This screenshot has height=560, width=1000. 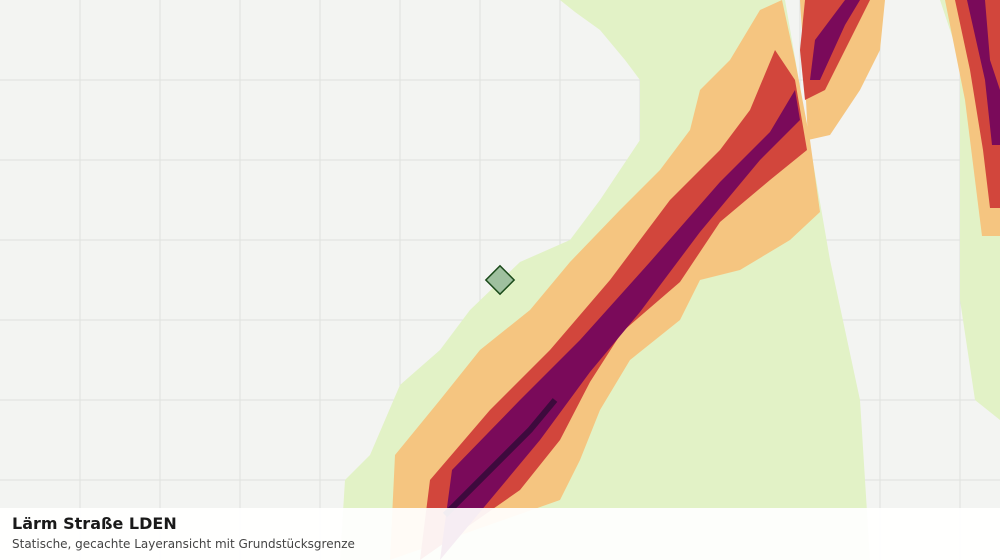 I want to click on parcel-marker, so click(x=500, y=280).